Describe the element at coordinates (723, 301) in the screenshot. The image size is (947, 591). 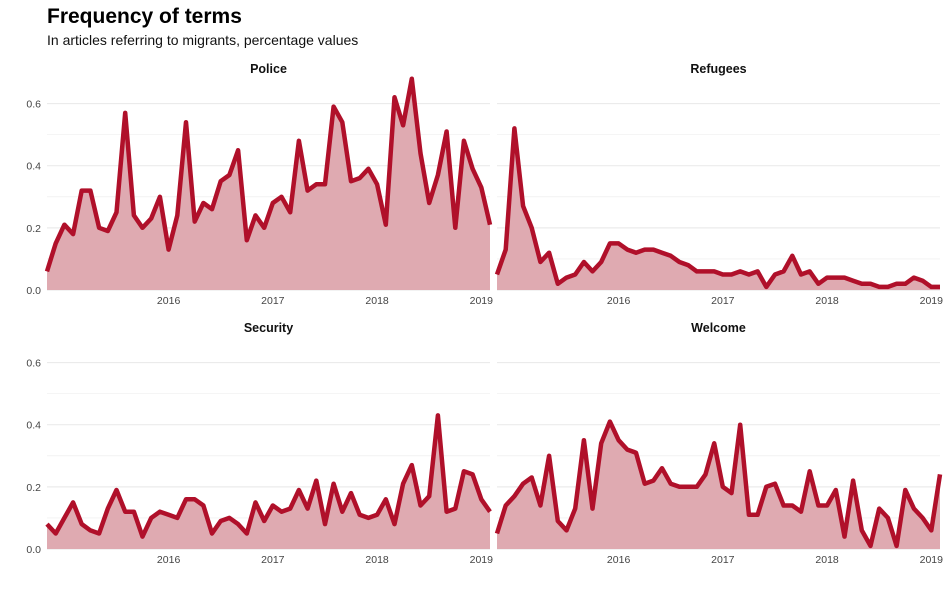
I see `refugees-x-tick-label: 2017` at that location.